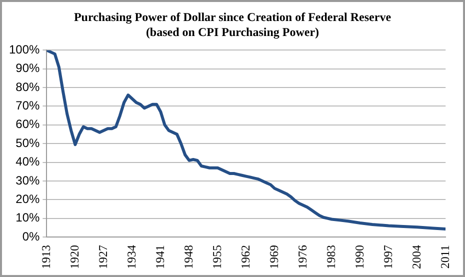 The width and height of the screenshot is (465, 277). I want to click on x-tick-label: 1962, so click(245, 257).